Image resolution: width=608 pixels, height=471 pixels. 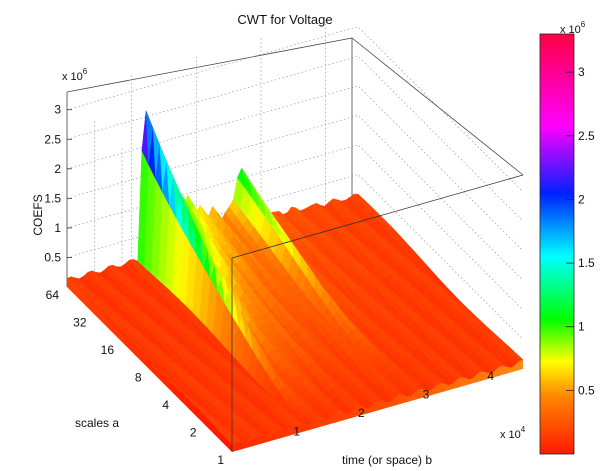 I want to click on scale-tick-label: 2, so click(x=193, y=433).